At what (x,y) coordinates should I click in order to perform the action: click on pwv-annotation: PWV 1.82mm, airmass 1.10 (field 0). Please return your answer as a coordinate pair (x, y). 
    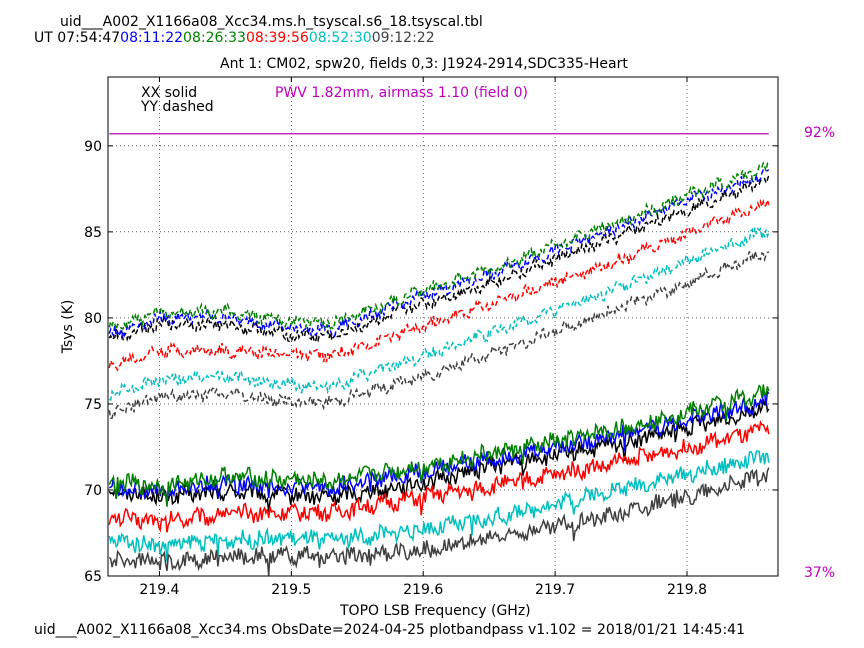
    Looking at the image, I should click on (402, 93).